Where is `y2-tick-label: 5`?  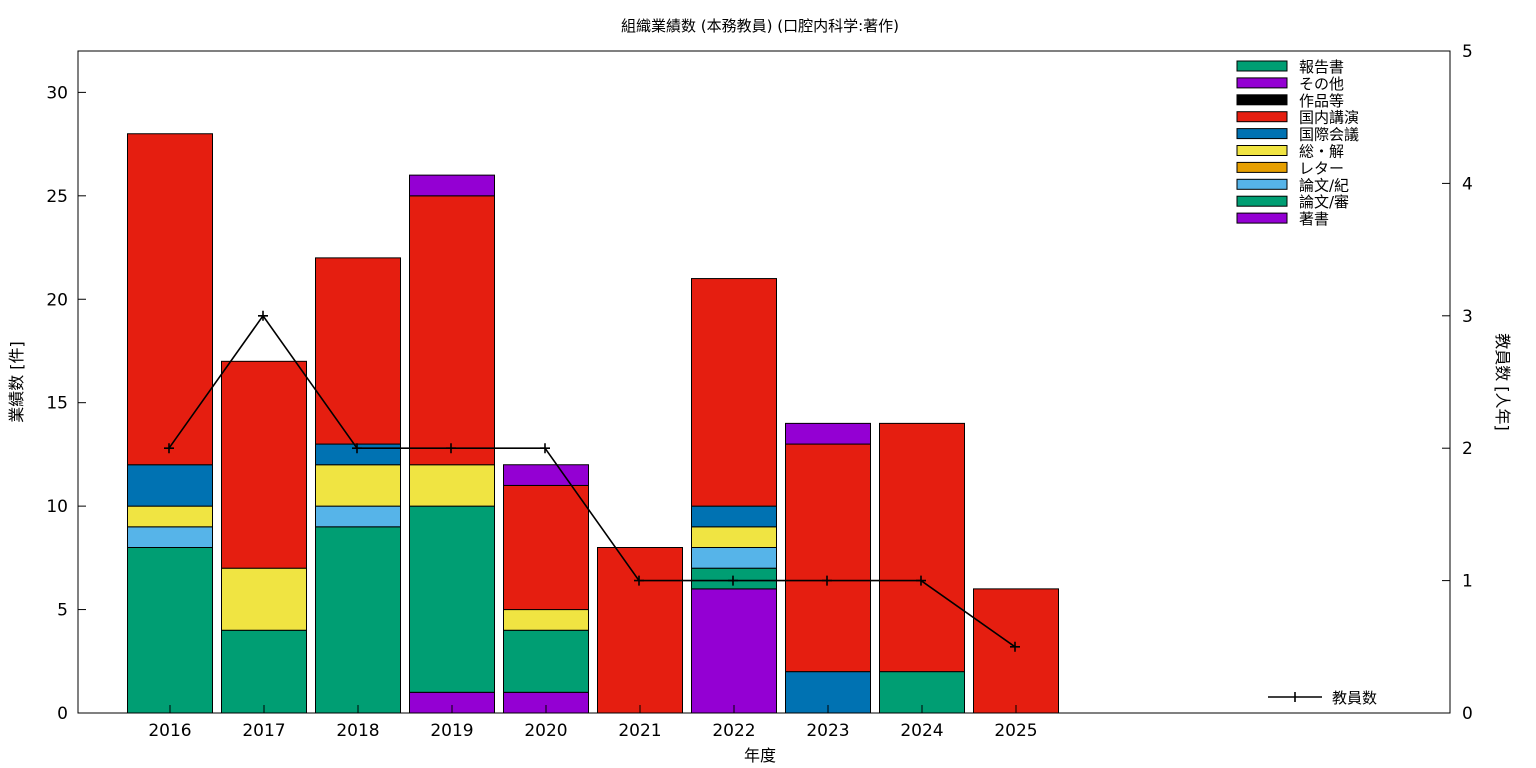 y2-tick-label: 5 is located at coordinates (1467, 52).